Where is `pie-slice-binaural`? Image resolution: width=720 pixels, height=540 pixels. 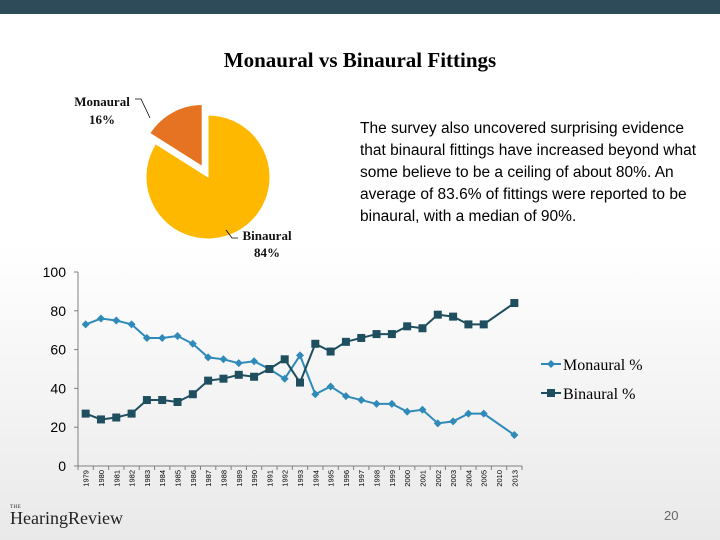 pie-slice-binaural is located at coordinates (208, 177).